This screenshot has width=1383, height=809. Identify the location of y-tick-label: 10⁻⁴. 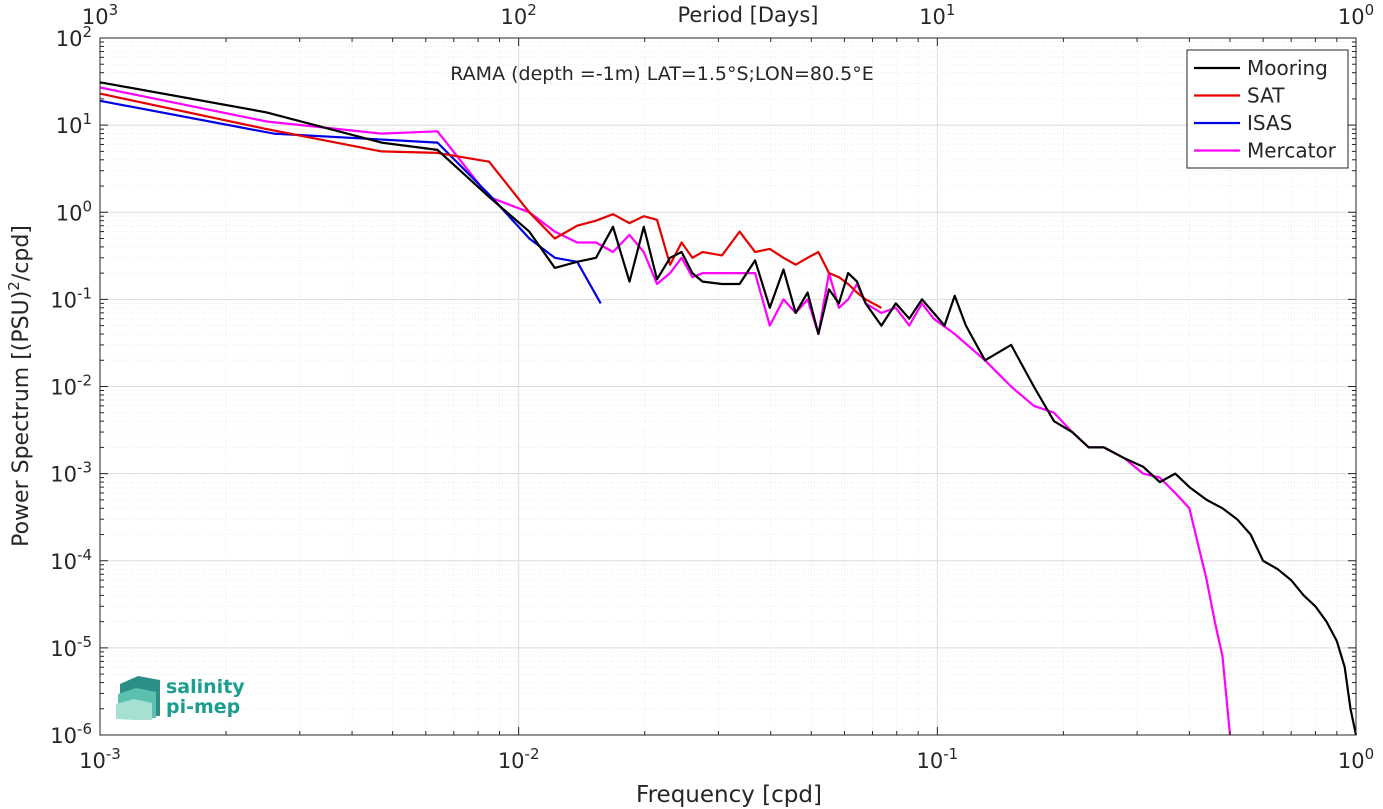
(71, 560).